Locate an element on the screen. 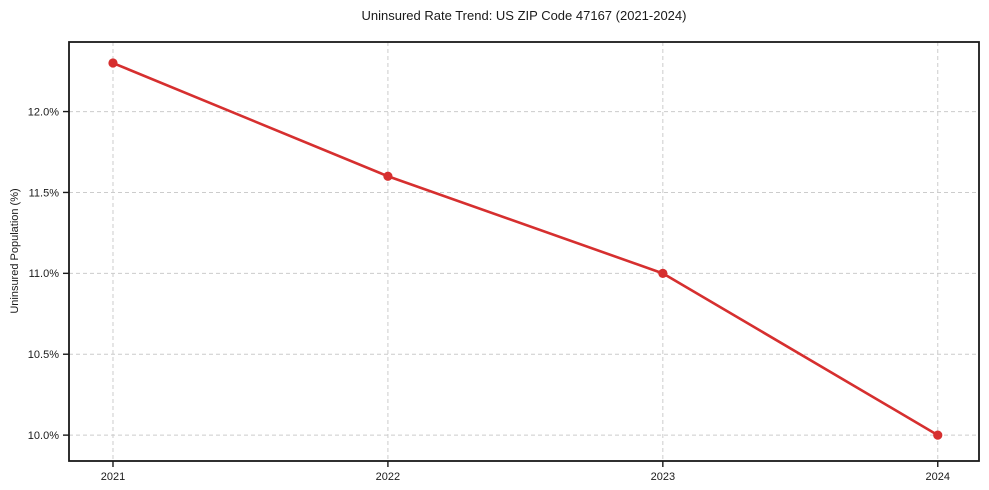 The height and width of the screenshot is (490, 989). y-tick-label: 11.0% is located at coordinates (44, 274).